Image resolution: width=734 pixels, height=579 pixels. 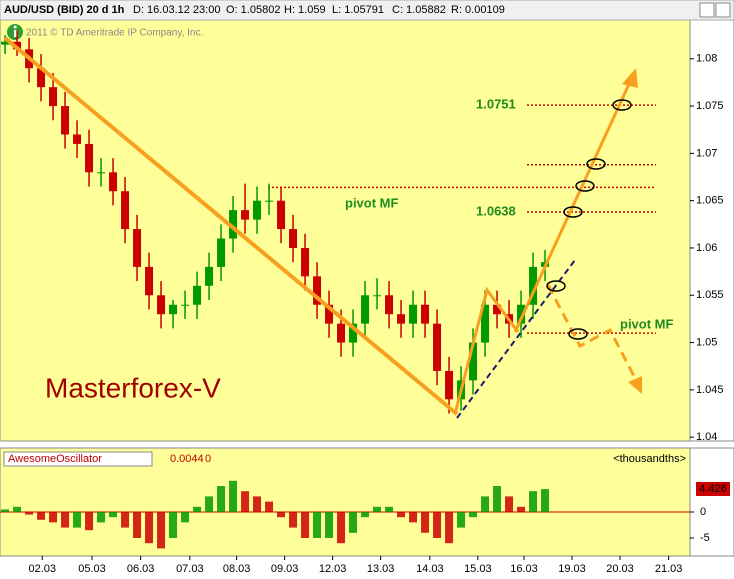 I want to click on x-tick-label: 07.03, so click(x=190, y=569).